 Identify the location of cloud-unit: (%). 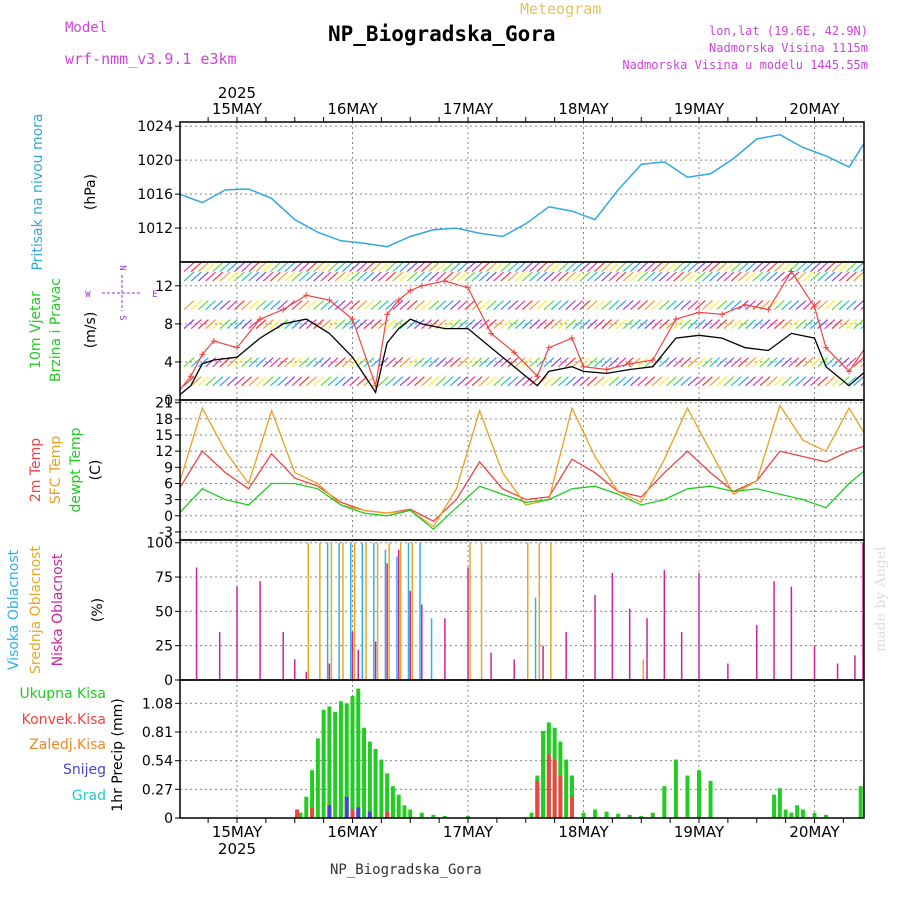
(98, 610).